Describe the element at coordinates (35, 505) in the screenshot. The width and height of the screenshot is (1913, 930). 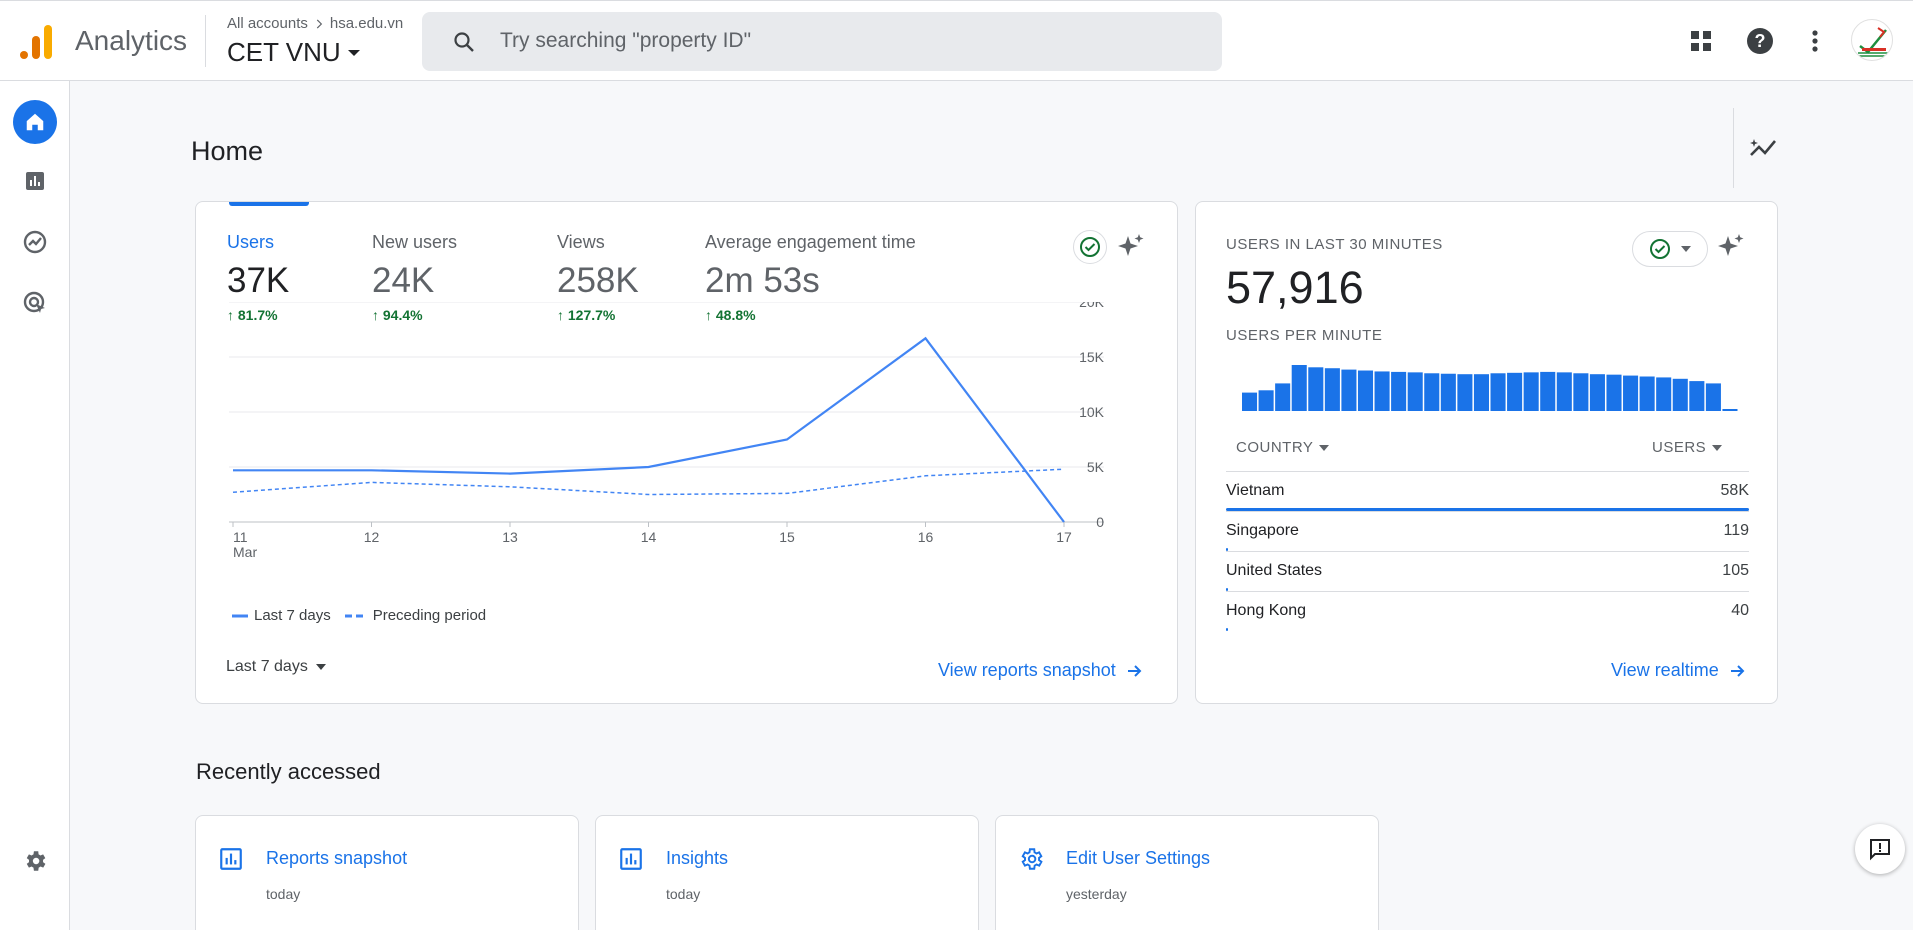
I see `sidebar-nav` at that location.